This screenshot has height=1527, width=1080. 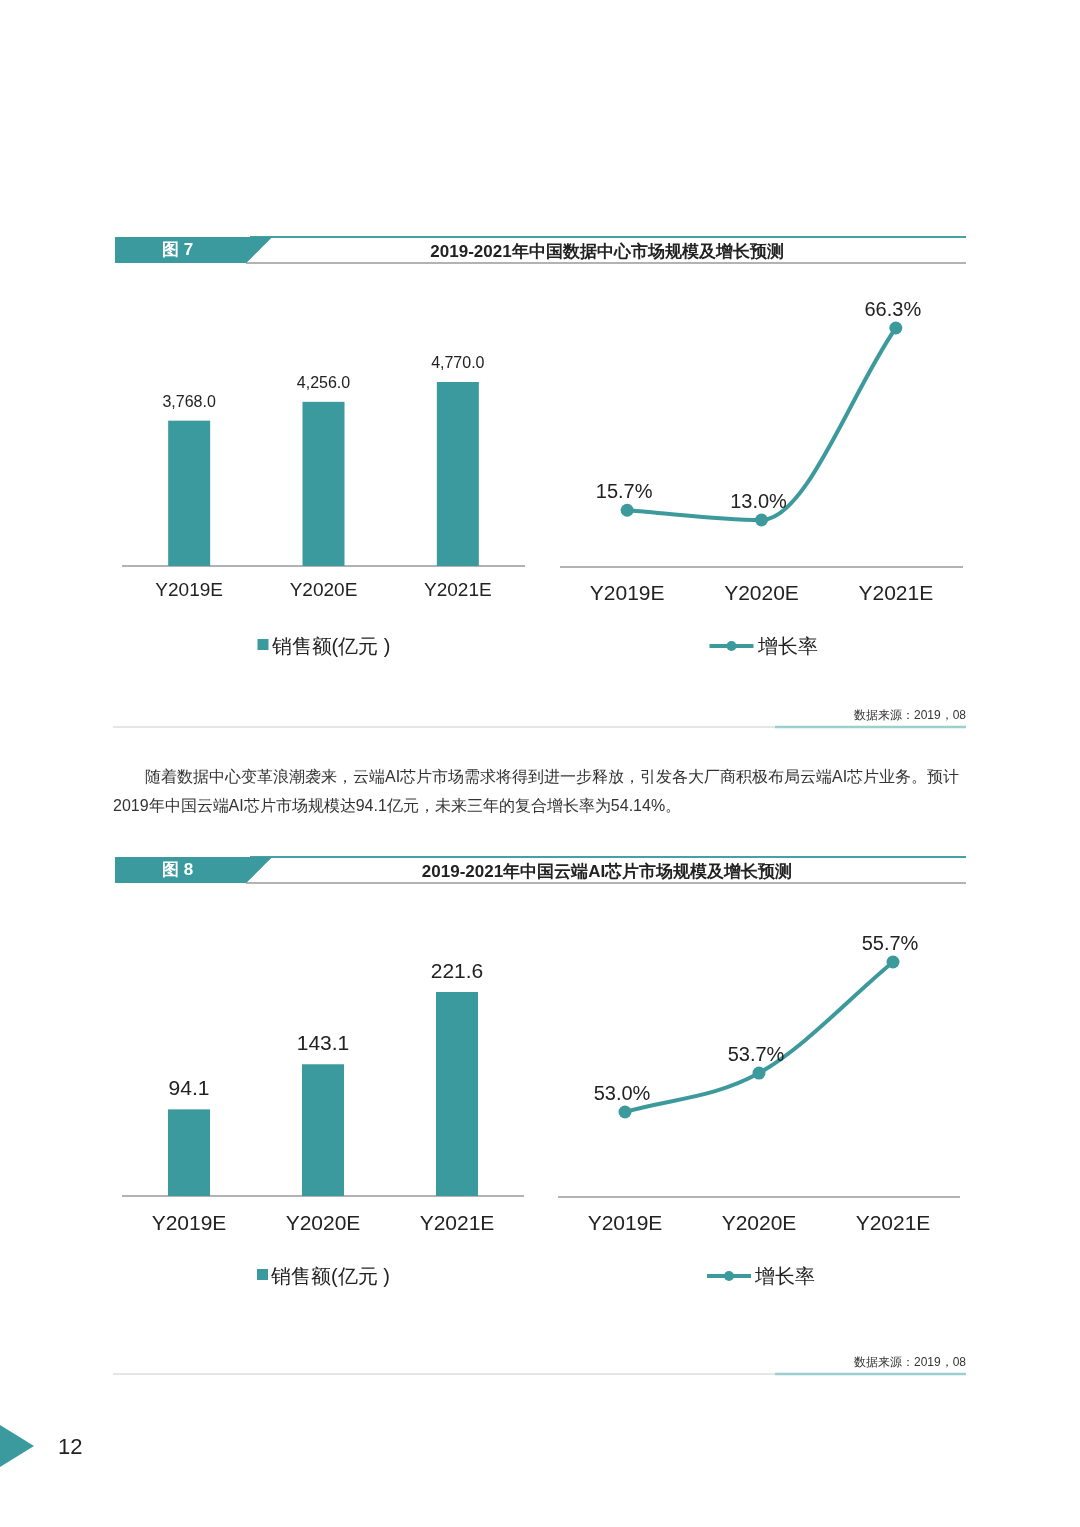 What do you see at coordinates (759, 501) in the screenshot?
I see `data-label: 13.0%` at bounding box center [759, 501].